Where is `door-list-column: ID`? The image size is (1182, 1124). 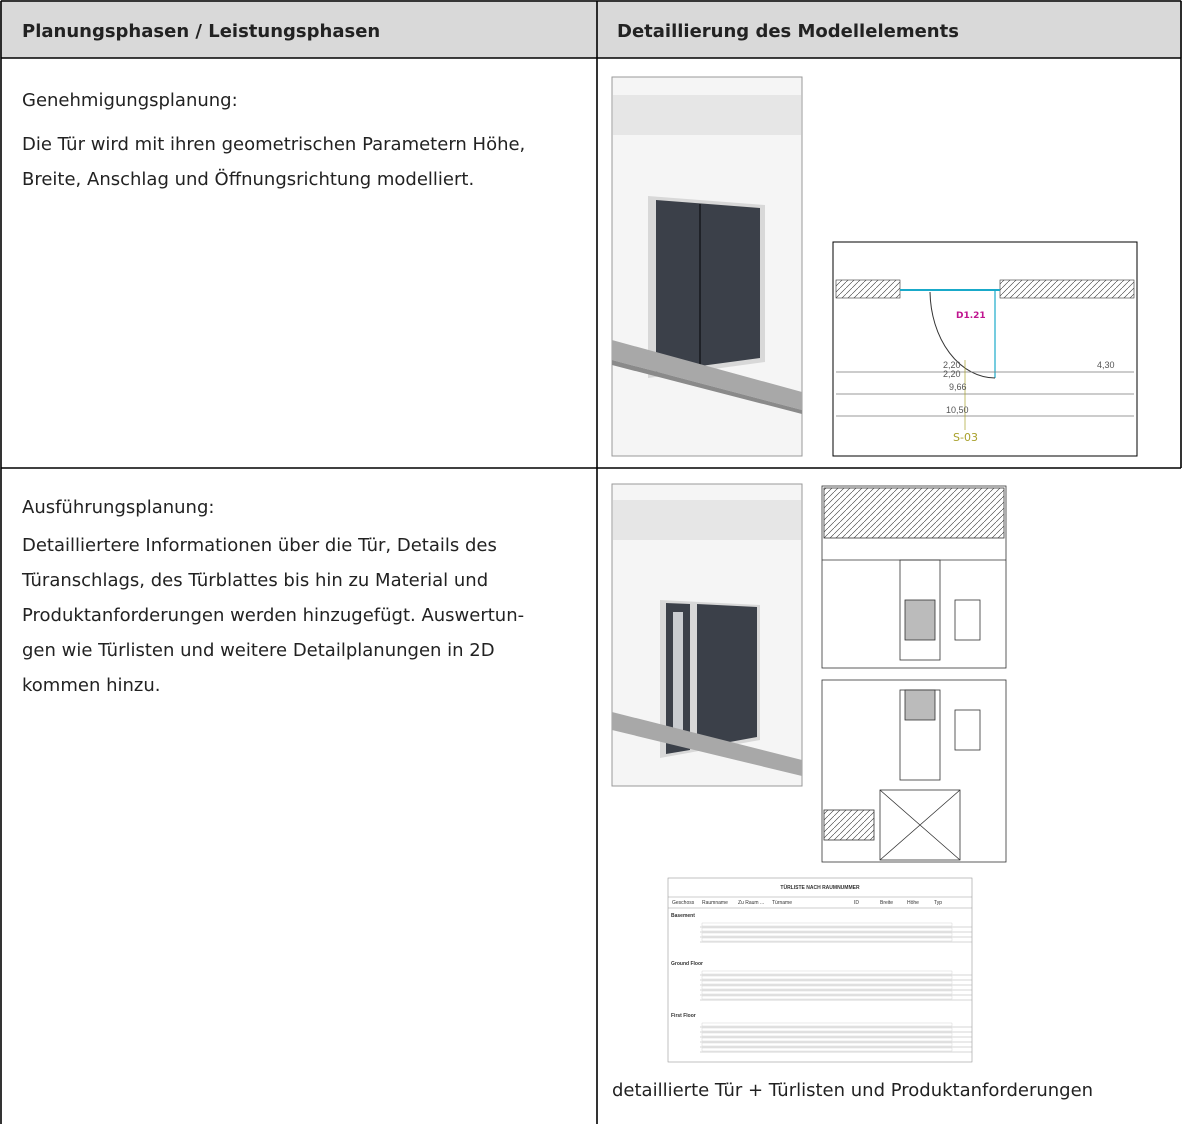 door-list-column: ID is located at coordinates (856, 903).